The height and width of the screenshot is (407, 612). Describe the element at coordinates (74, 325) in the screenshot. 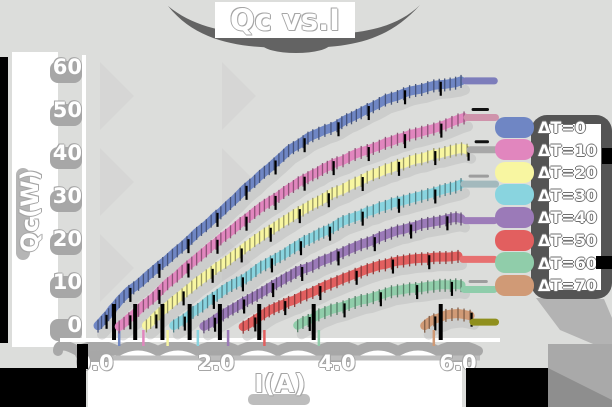

I see `y-tick-label-0: 0` at that location.